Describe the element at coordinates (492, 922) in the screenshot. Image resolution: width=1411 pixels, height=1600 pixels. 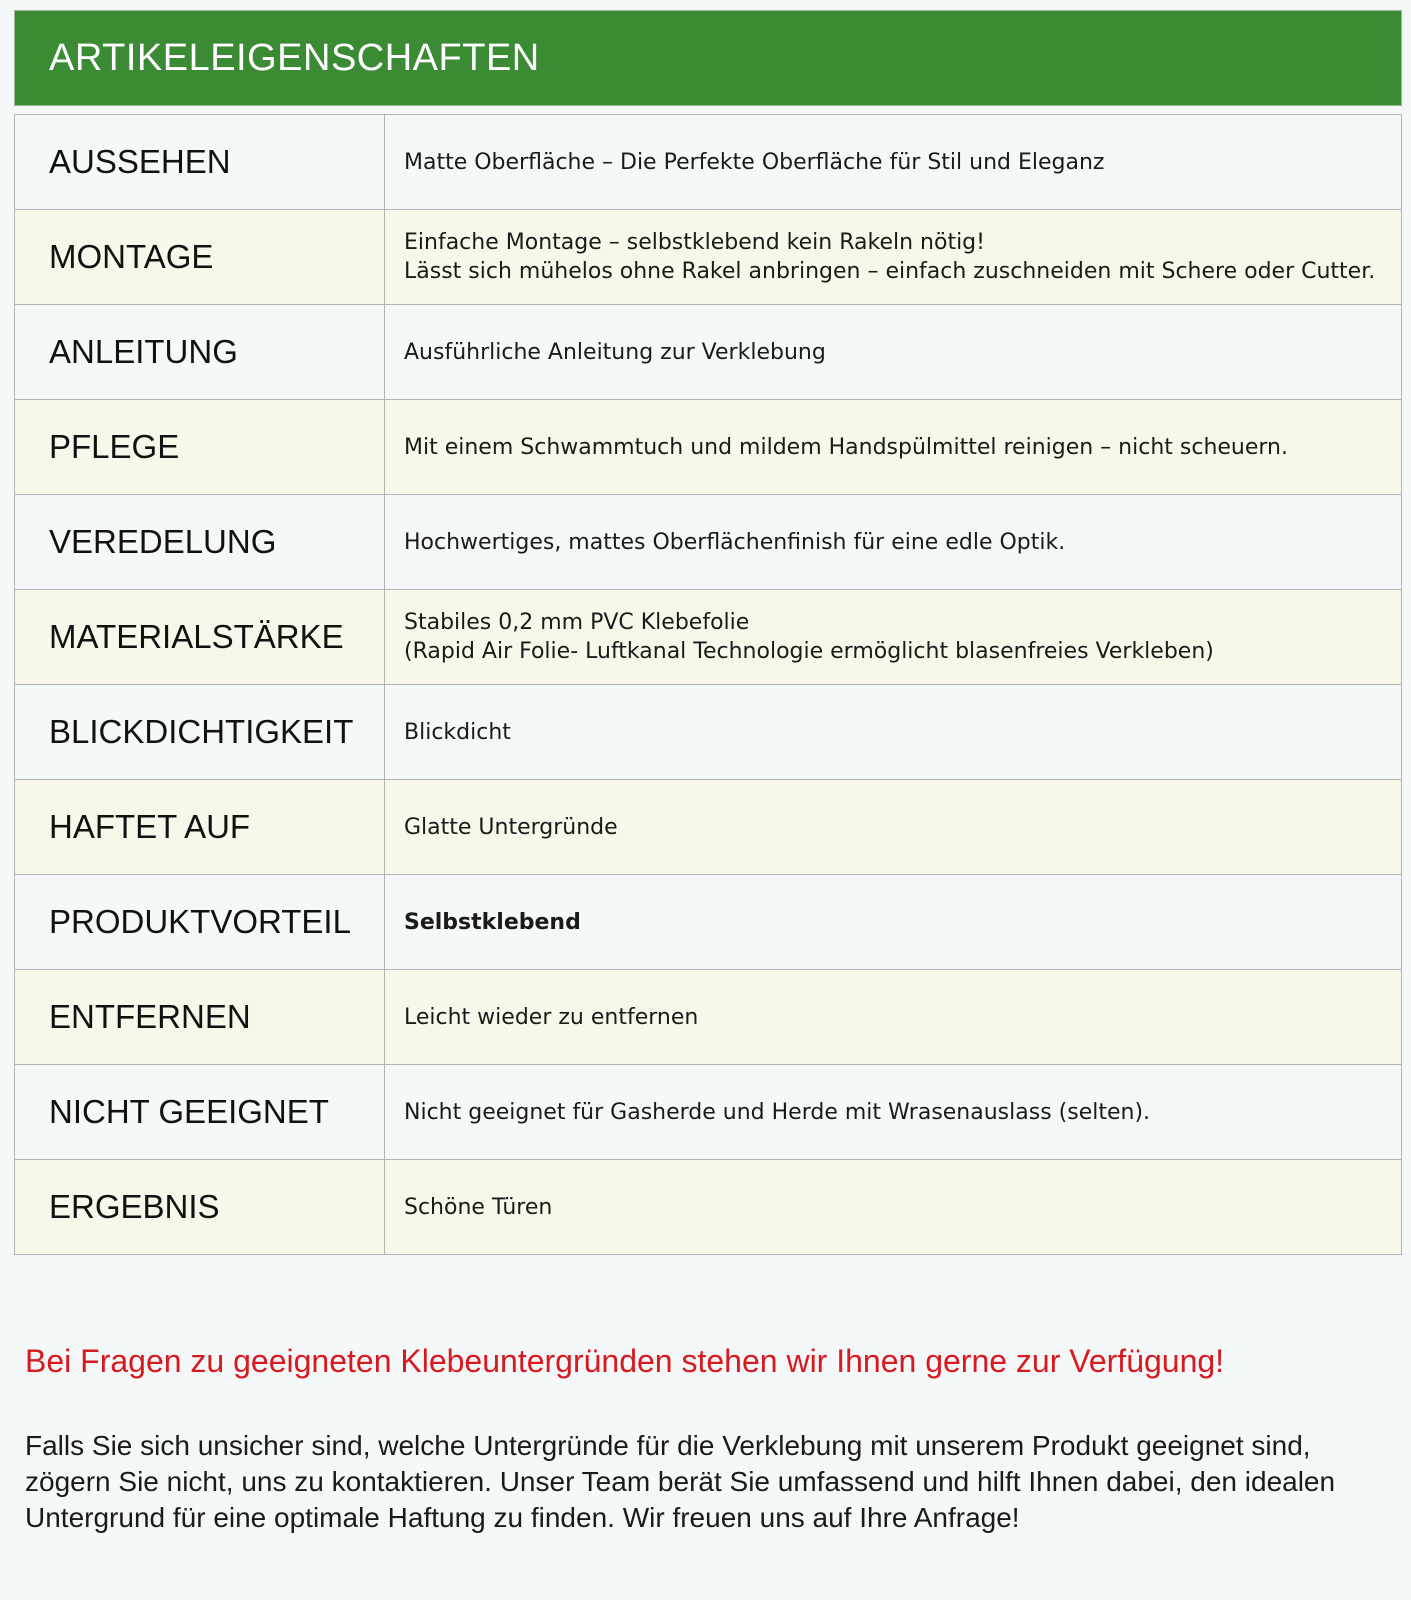
I see `property-value-line: Selbstklebend` at that location.